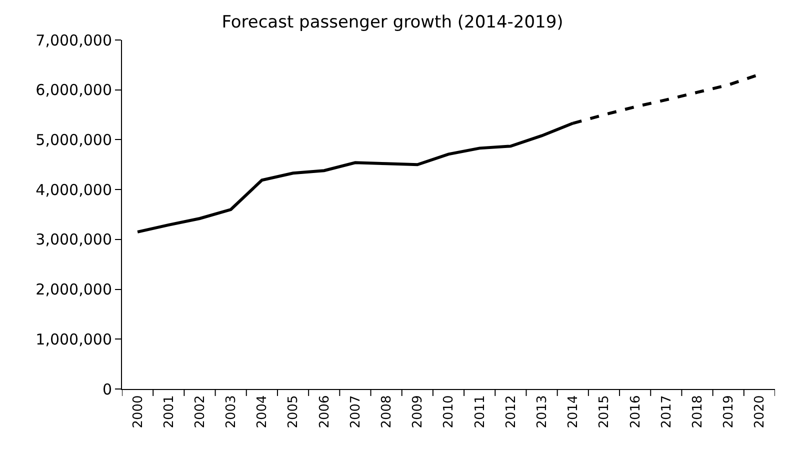 The height and width of the screenshot is (449, 785). What do you see at coordinates (324, 411) in the screenshot?
I see `x-tick-label: 2006` at bounding box center [324, 411].